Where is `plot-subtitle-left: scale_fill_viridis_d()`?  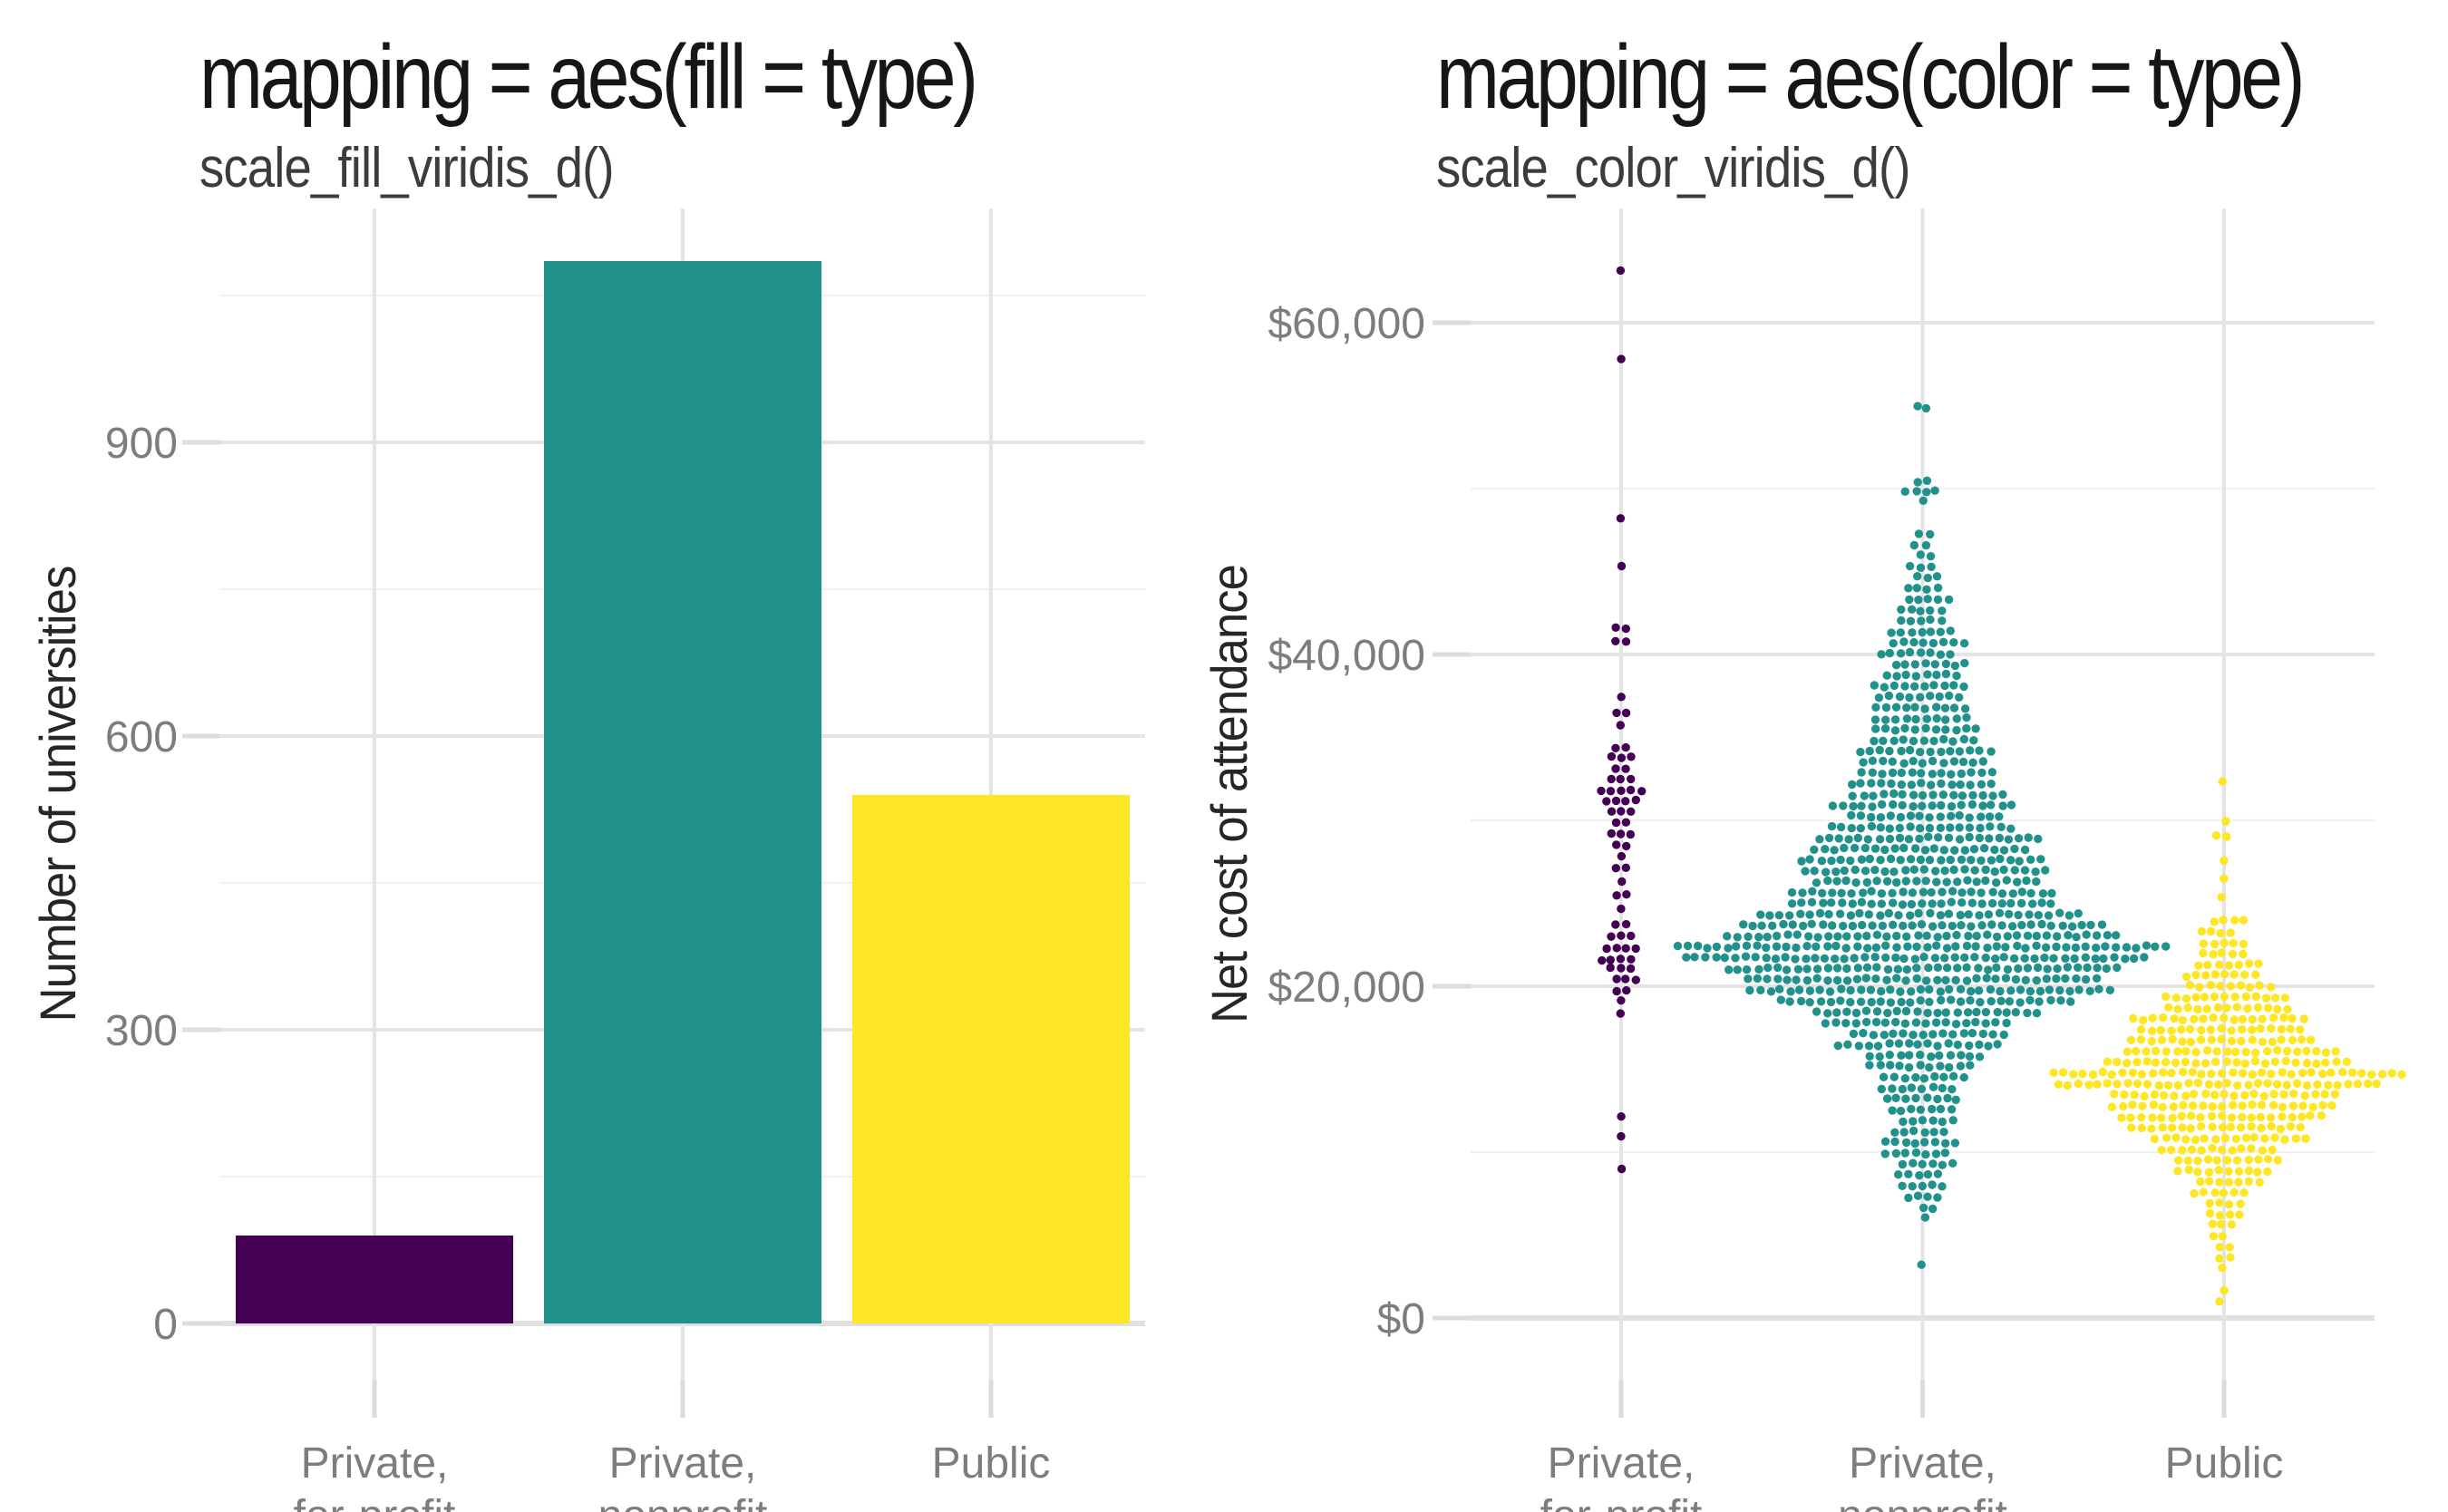
plot-subtitle-left: scale_fill_viridis_d() is located at coordinates (407, 168).